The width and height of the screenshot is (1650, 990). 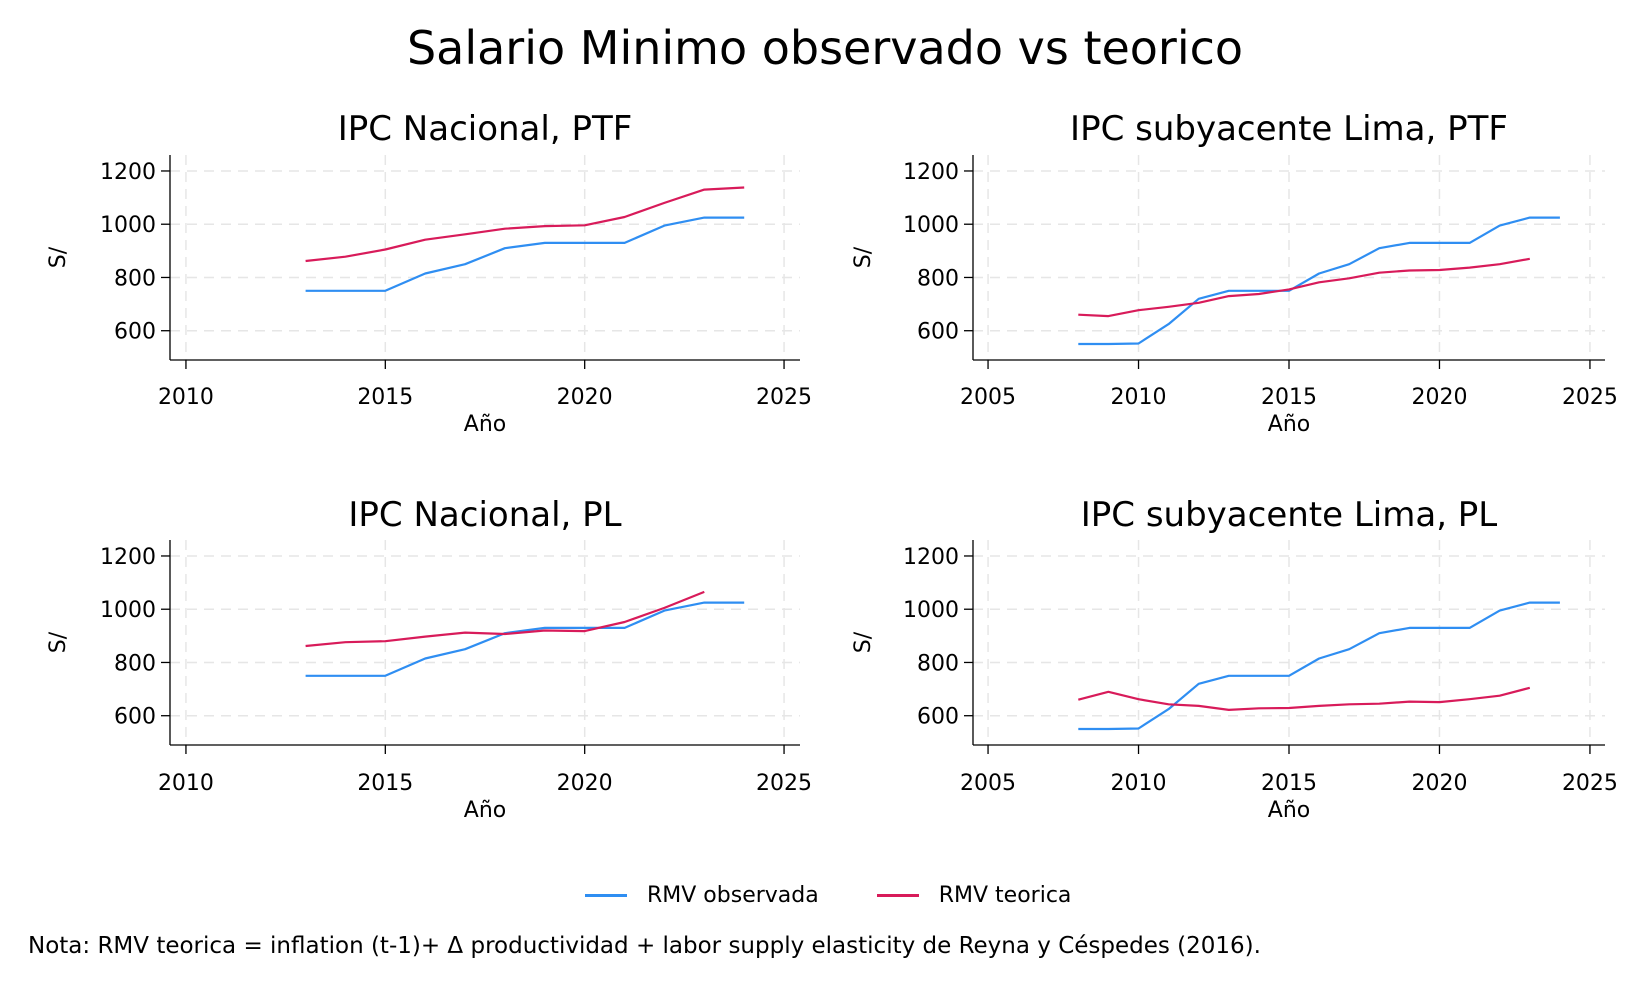 I want to click on panel-title: IPC Nacional, PL, so click(x=484, y=515).